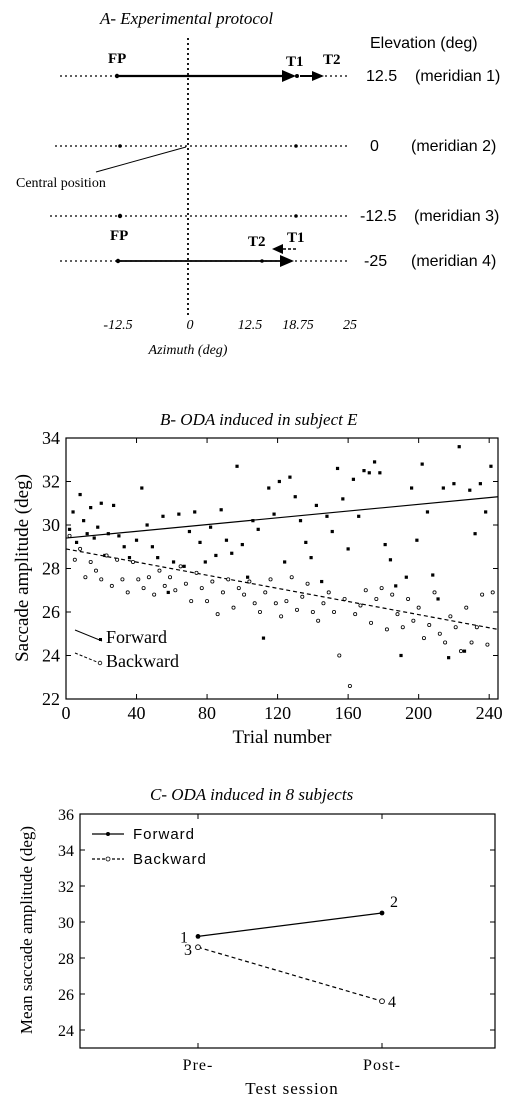 This screenshot has height=1103, width=522. What do you see at coordinates (186, 18) in the screenshot?
I see `panel-a-title: A- Experimental protocol` at bounding box center [186, 18].